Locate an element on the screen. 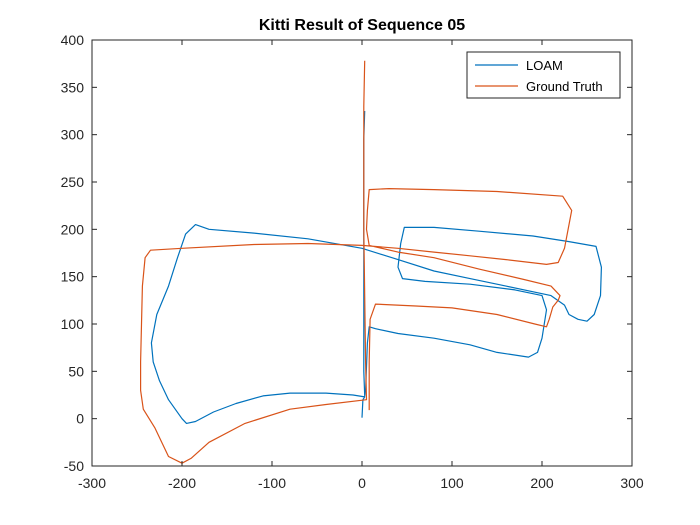  x-tick-label: -300 is located at coordinates (92, 483).